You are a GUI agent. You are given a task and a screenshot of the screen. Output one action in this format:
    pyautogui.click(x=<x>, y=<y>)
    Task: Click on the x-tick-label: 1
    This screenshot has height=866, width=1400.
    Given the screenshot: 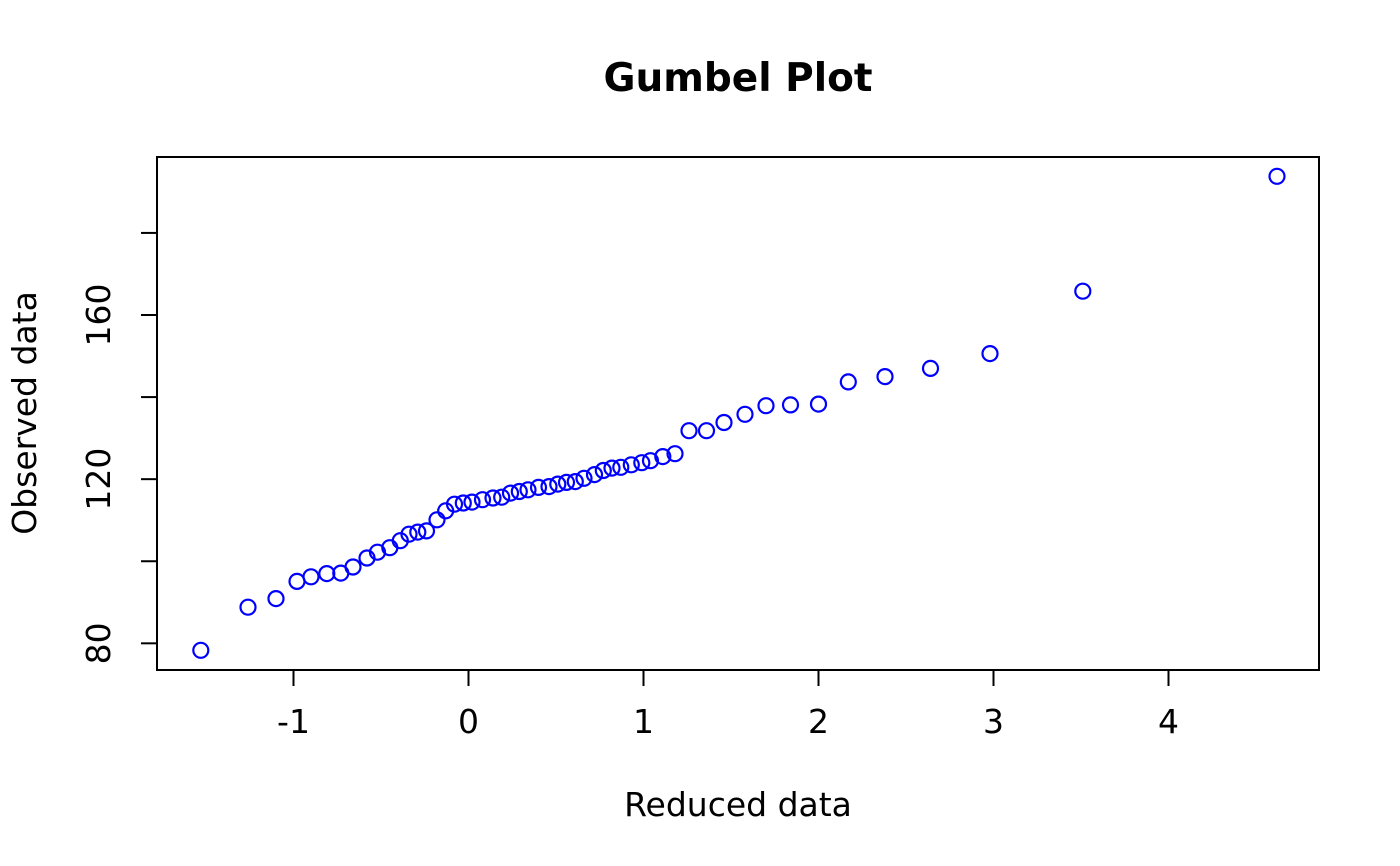 What is the action you would take?
    pyautogui.click(x=643, y=721)
    